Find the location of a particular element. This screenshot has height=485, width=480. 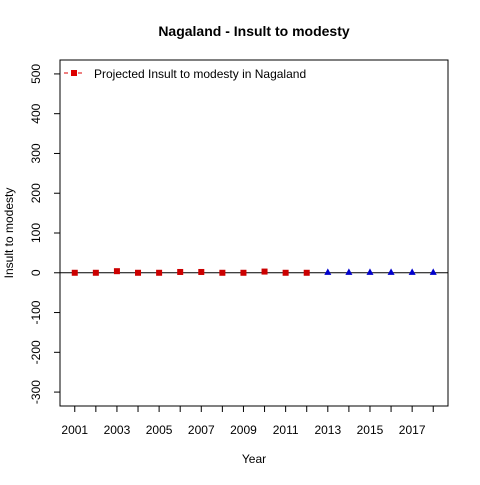

y-tick-label: 500 is located at coordinates (36, 74).